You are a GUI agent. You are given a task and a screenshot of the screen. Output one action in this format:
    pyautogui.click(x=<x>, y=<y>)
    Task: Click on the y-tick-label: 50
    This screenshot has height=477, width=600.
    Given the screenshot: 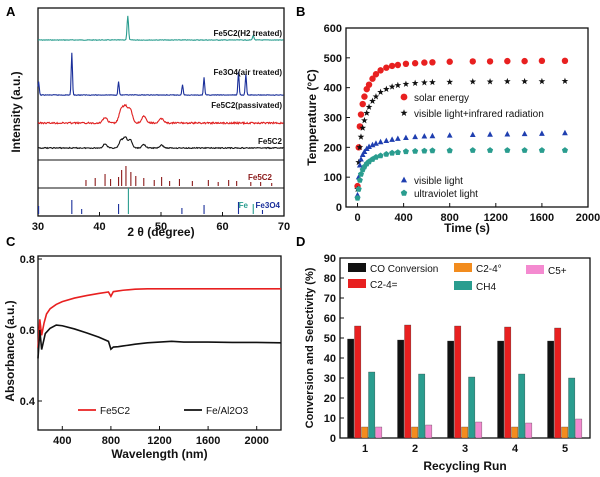 What is the action you would take?
    pyautogui.click(x=330, y=339)
    